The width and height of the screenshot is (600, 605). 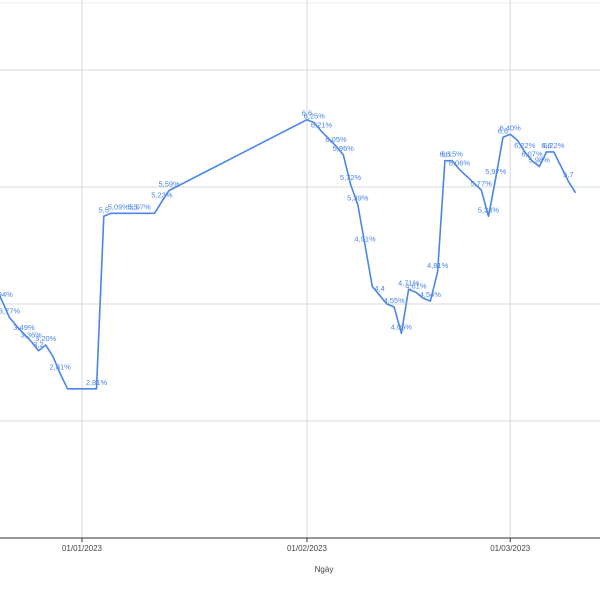 What do you see at coordinates (402, 326) in the screenshot?
I see `data-label: 4,05%` at bounding box center [402, 326].